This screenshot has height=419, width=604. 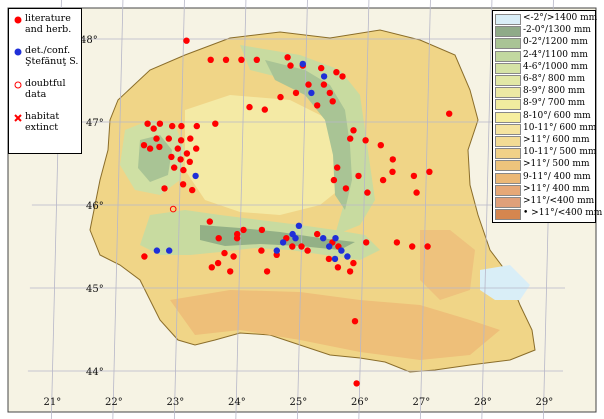 I want to click on climate-label: 0-2°/1200 mm, so click(x=555, y=42).